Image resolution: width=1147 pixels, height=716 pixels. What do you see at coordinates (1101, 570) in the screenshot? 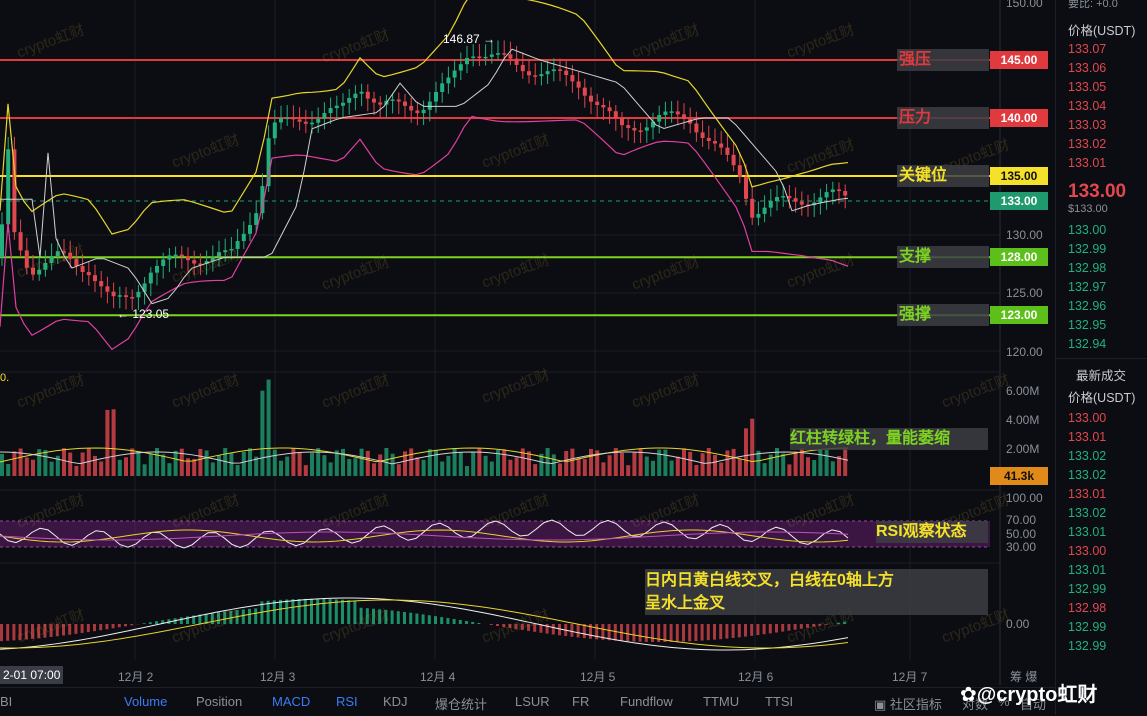
I see `trade-row: 133.01` at bounding box center [1101, 570].